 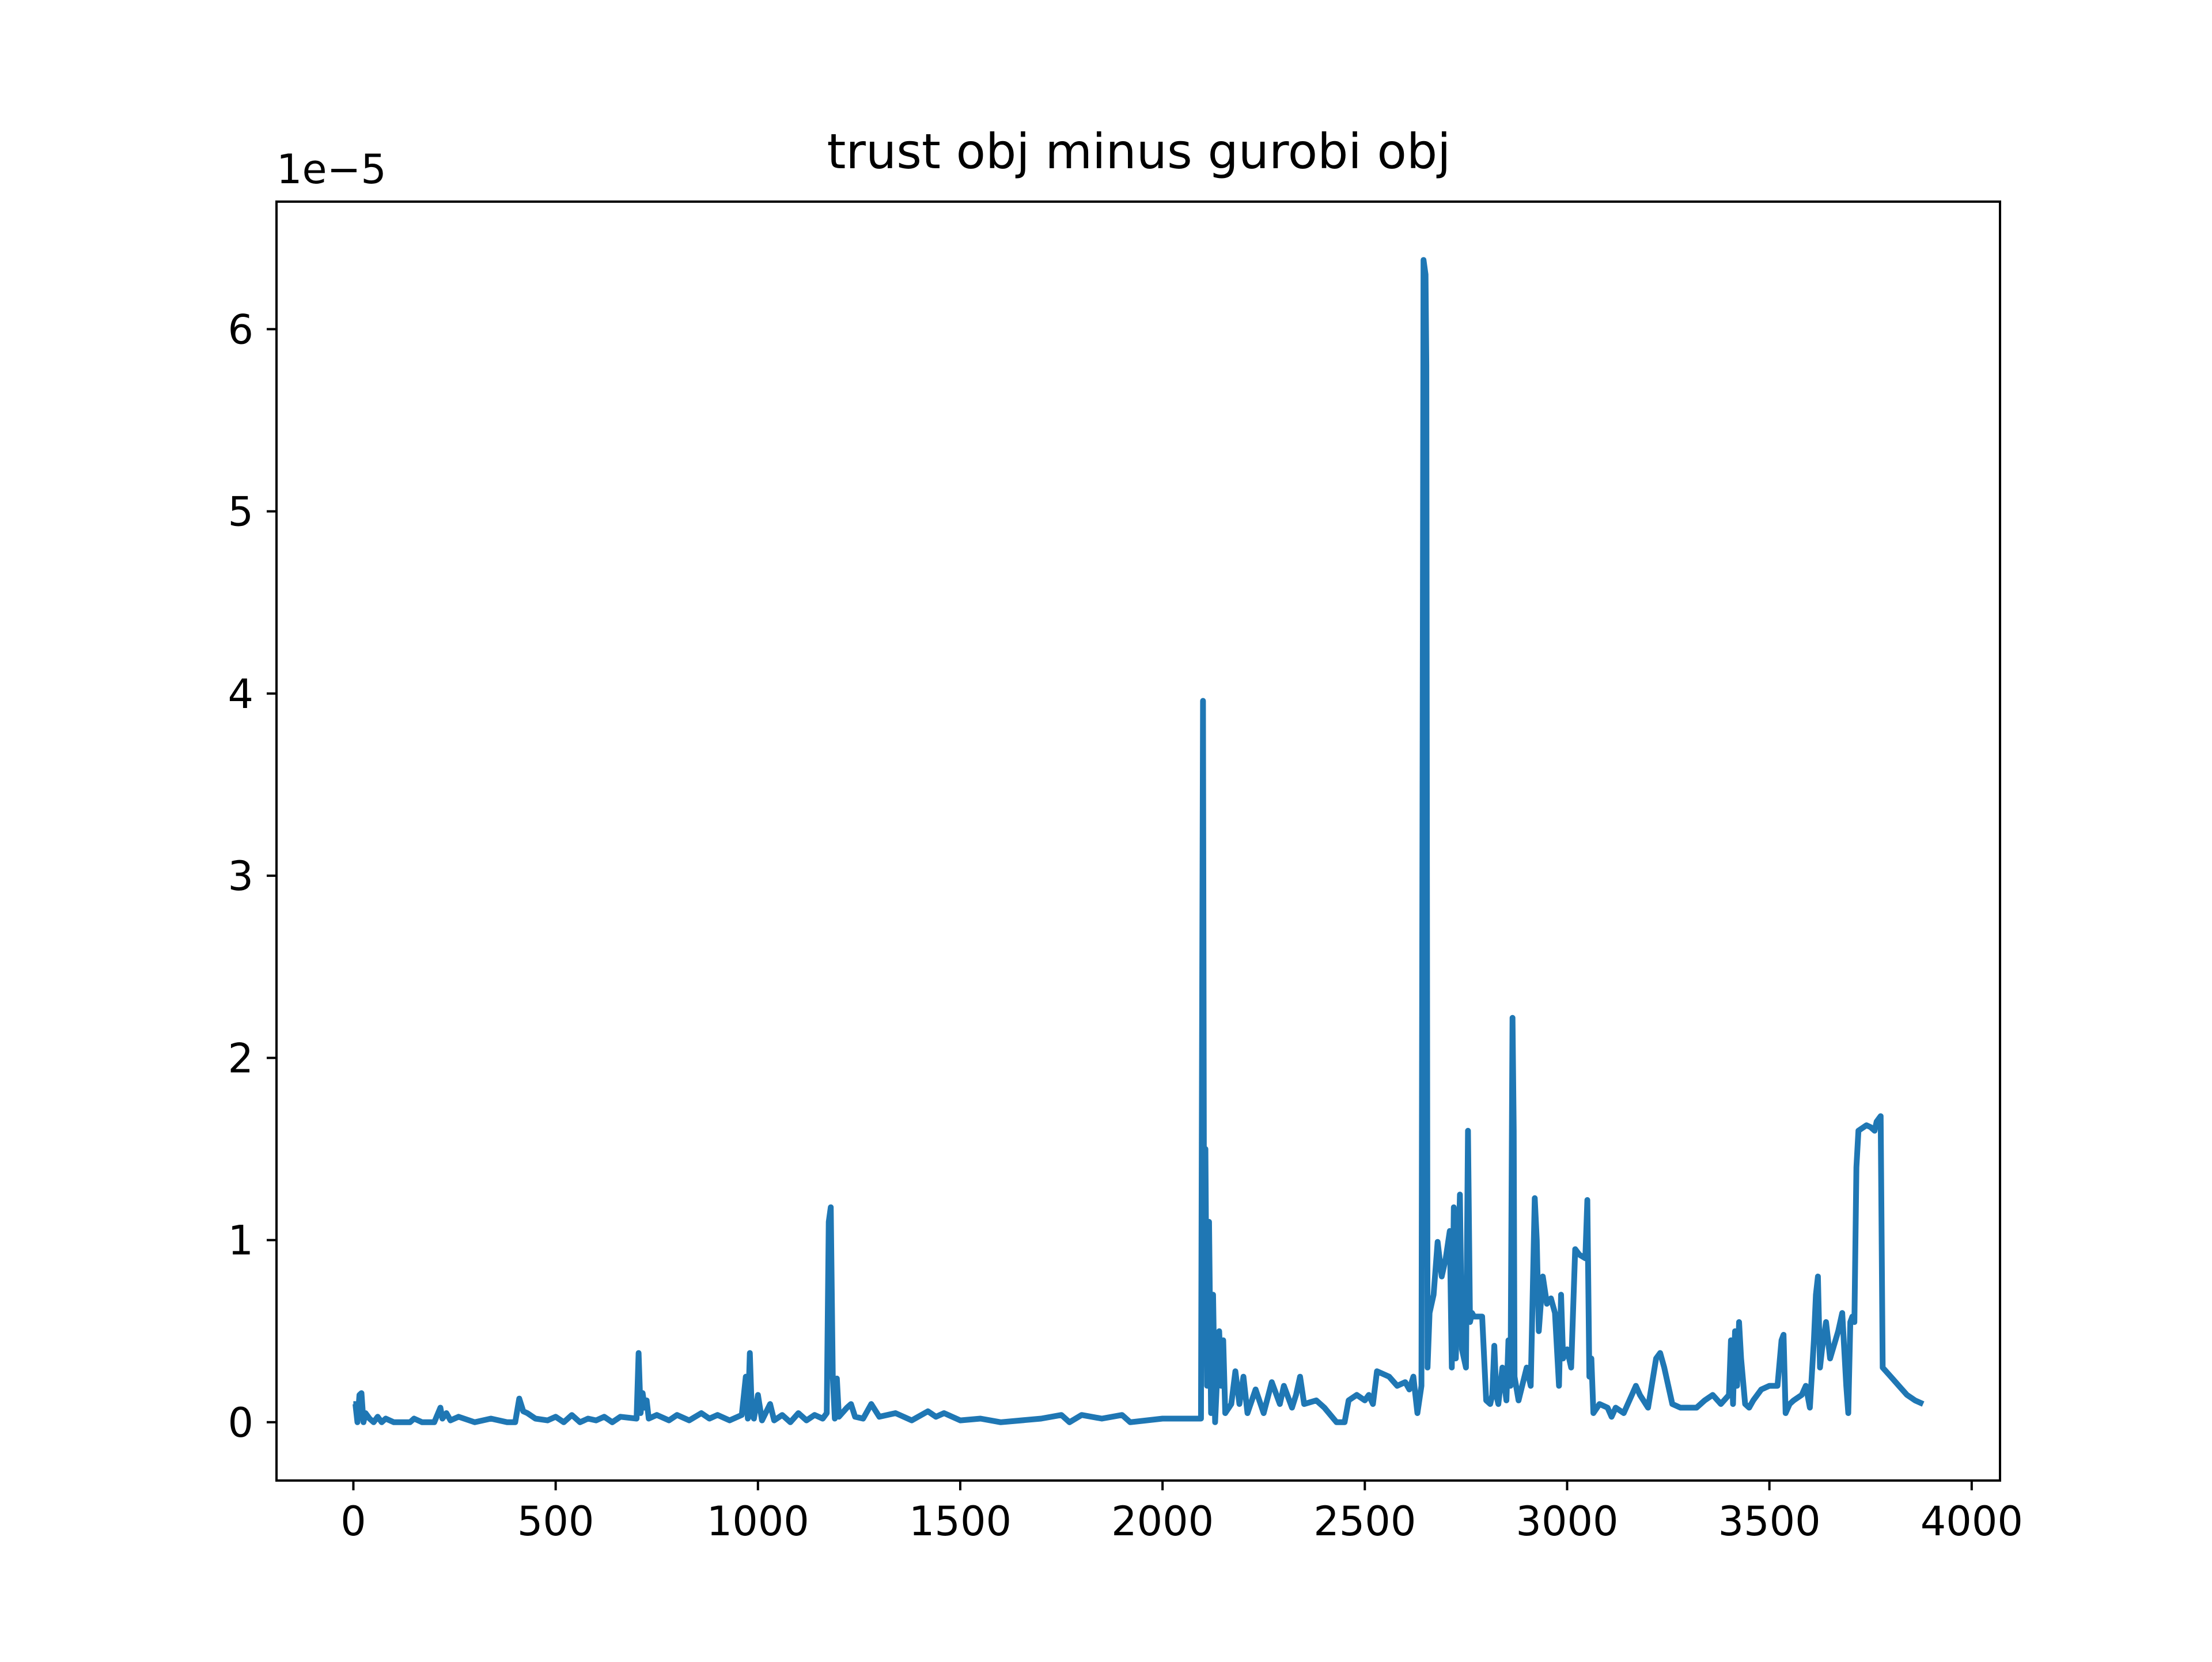 I want to click on y-tick-label: 1, so click(x=240, y=1241).